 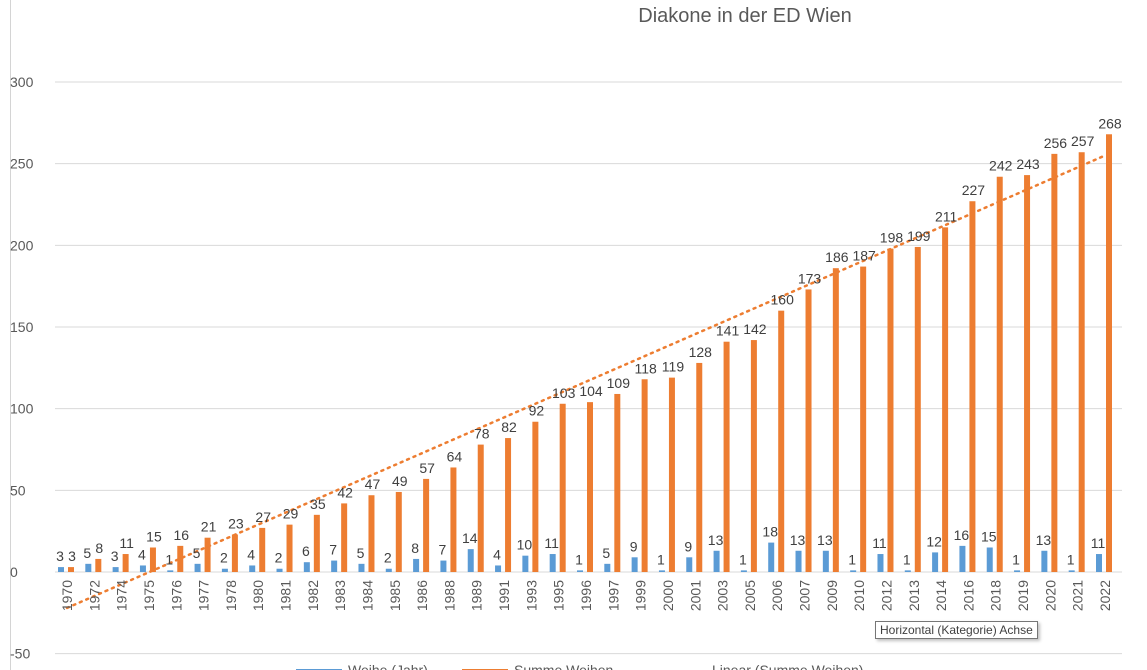 What do you see at coordinates (204, 595) in the screenshot?
I see `x-tick-label: 1977` at bounding box center [204, 595].